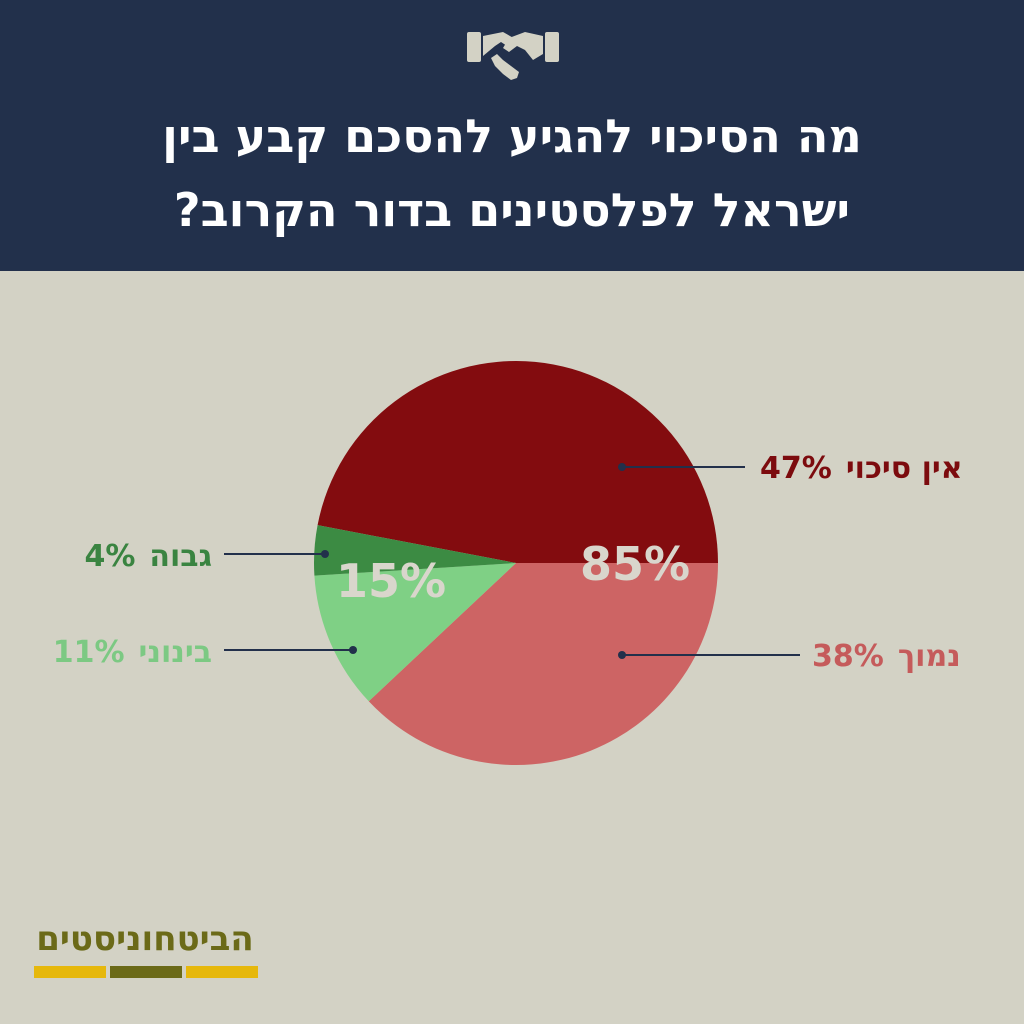  What do you see at coordinates (132, 652) in the screenshot?
I see `slice-label-3: 11% בינוני` at bounding box center [132, 652].